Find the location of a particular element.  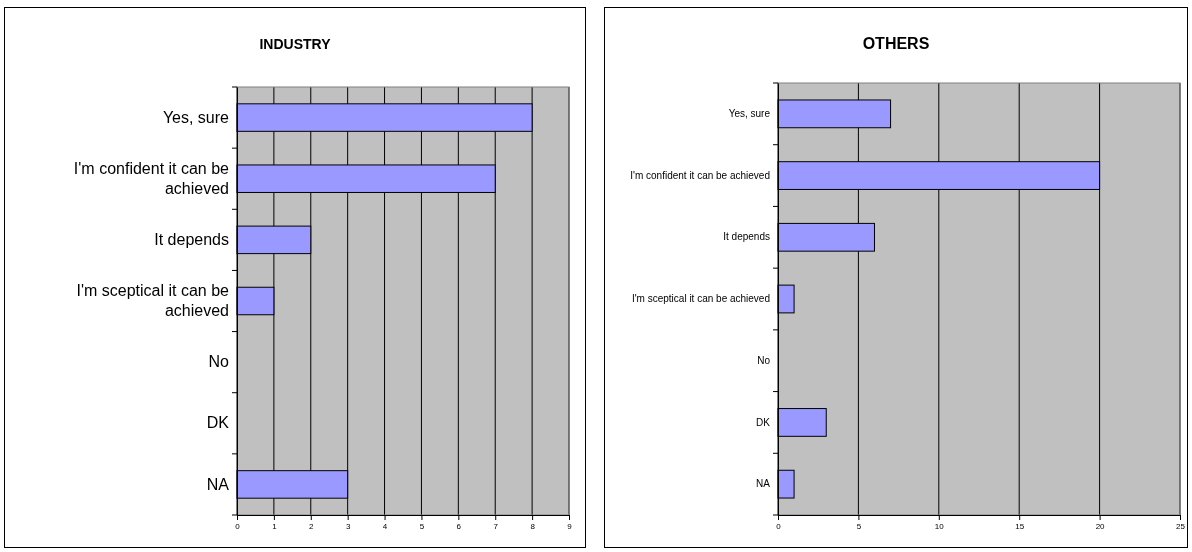

x-tick-label: 7 is located at coordinates (496, 526).